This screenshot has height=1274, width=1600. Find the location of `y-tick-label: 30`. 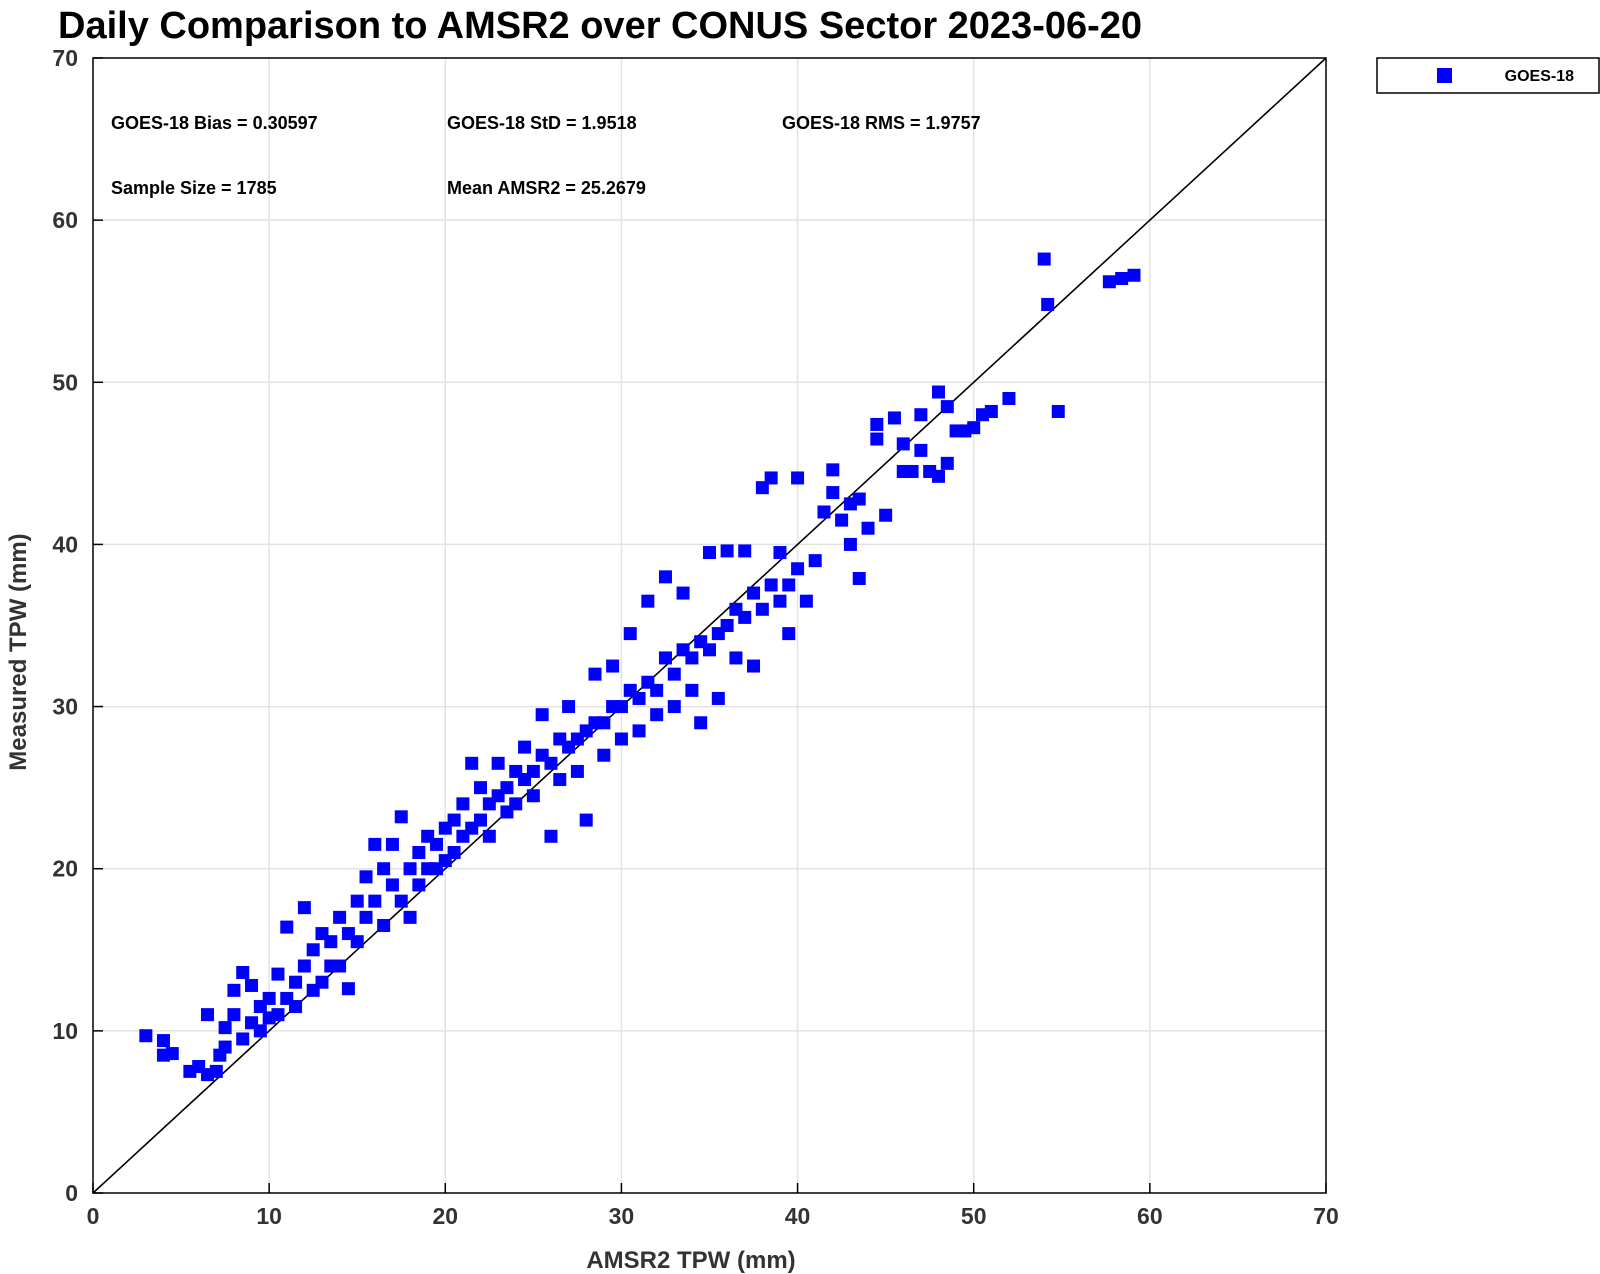

y-tick-label: 30 is located at coordinates (65, 707).